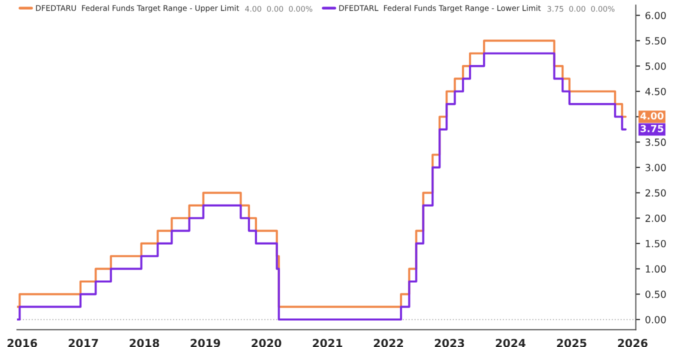 This screenshot has width=680, height=347. Describe the element at coordinates (23, 342) in the screenshot. I see `x-tick-label: 2016` at that location.